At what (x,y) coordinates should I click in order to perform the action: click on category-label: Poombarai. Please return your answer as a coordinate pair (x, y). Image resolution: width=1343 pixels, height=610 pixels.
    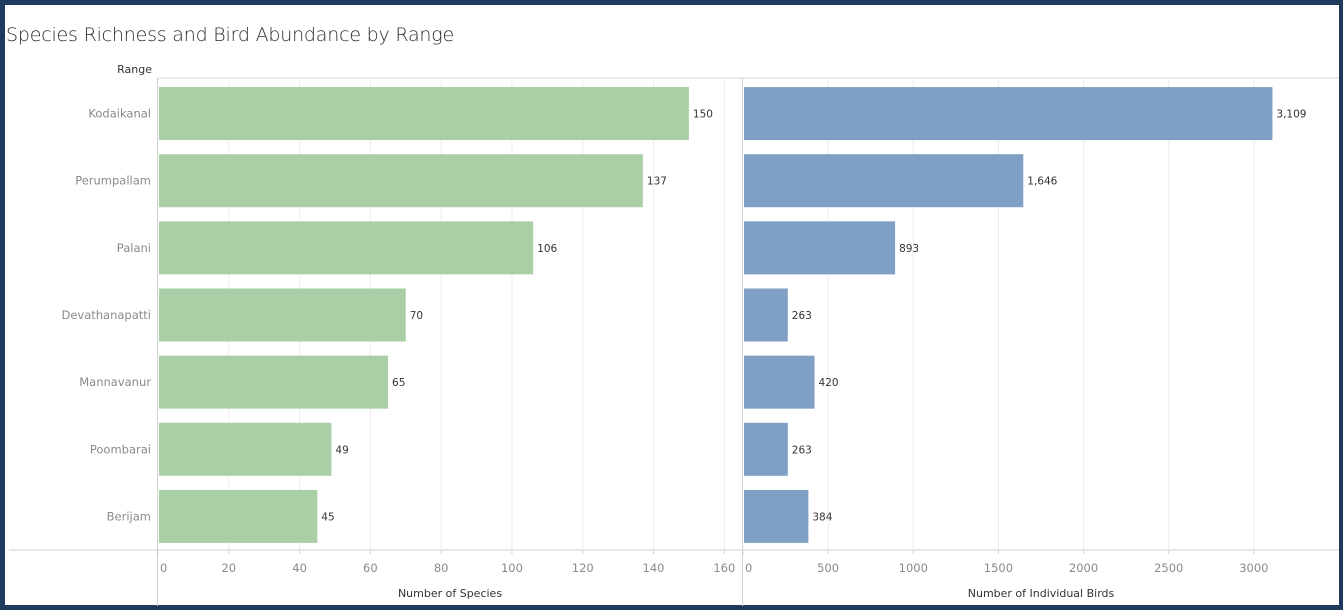
    Looking at the image, I should click on (120, 449).